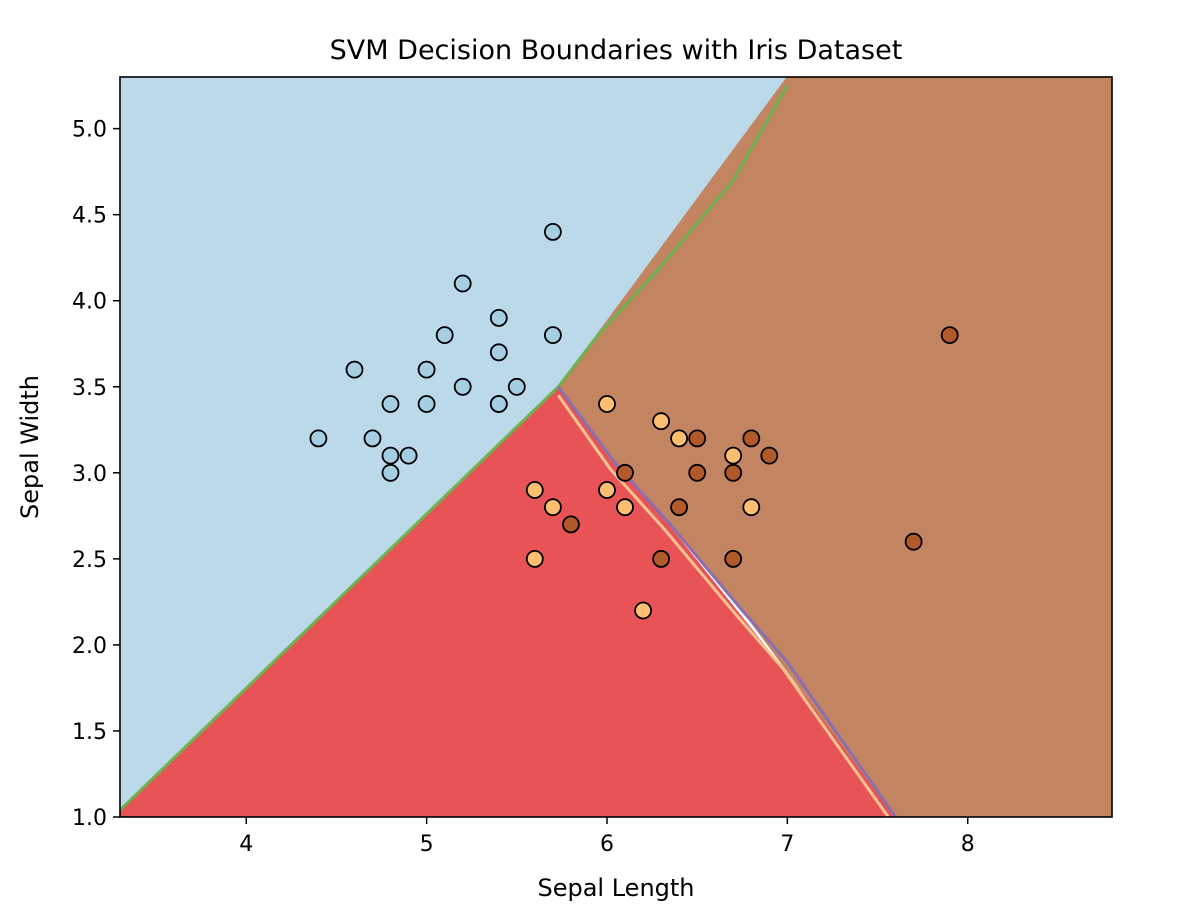 This screenshot has height=908, width=1192. What do you see at coordinates (246, 844) in the screenshot?
I see `x-tick-label: 4` at bounding box center [246, 844].